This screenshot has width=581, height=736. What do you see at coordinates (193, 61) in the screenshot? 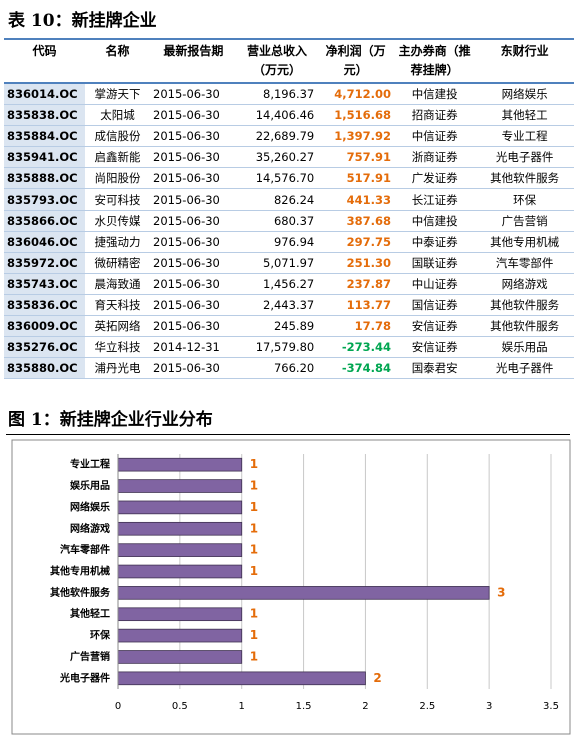
I see `column-header: 最新报告期` at bounding box center [193, 61].